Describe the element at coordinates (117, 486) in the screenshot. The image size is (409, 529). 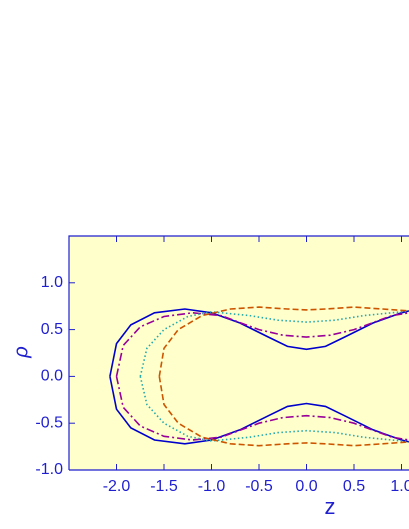
I see `x-tick-label: -2.0` at that location.